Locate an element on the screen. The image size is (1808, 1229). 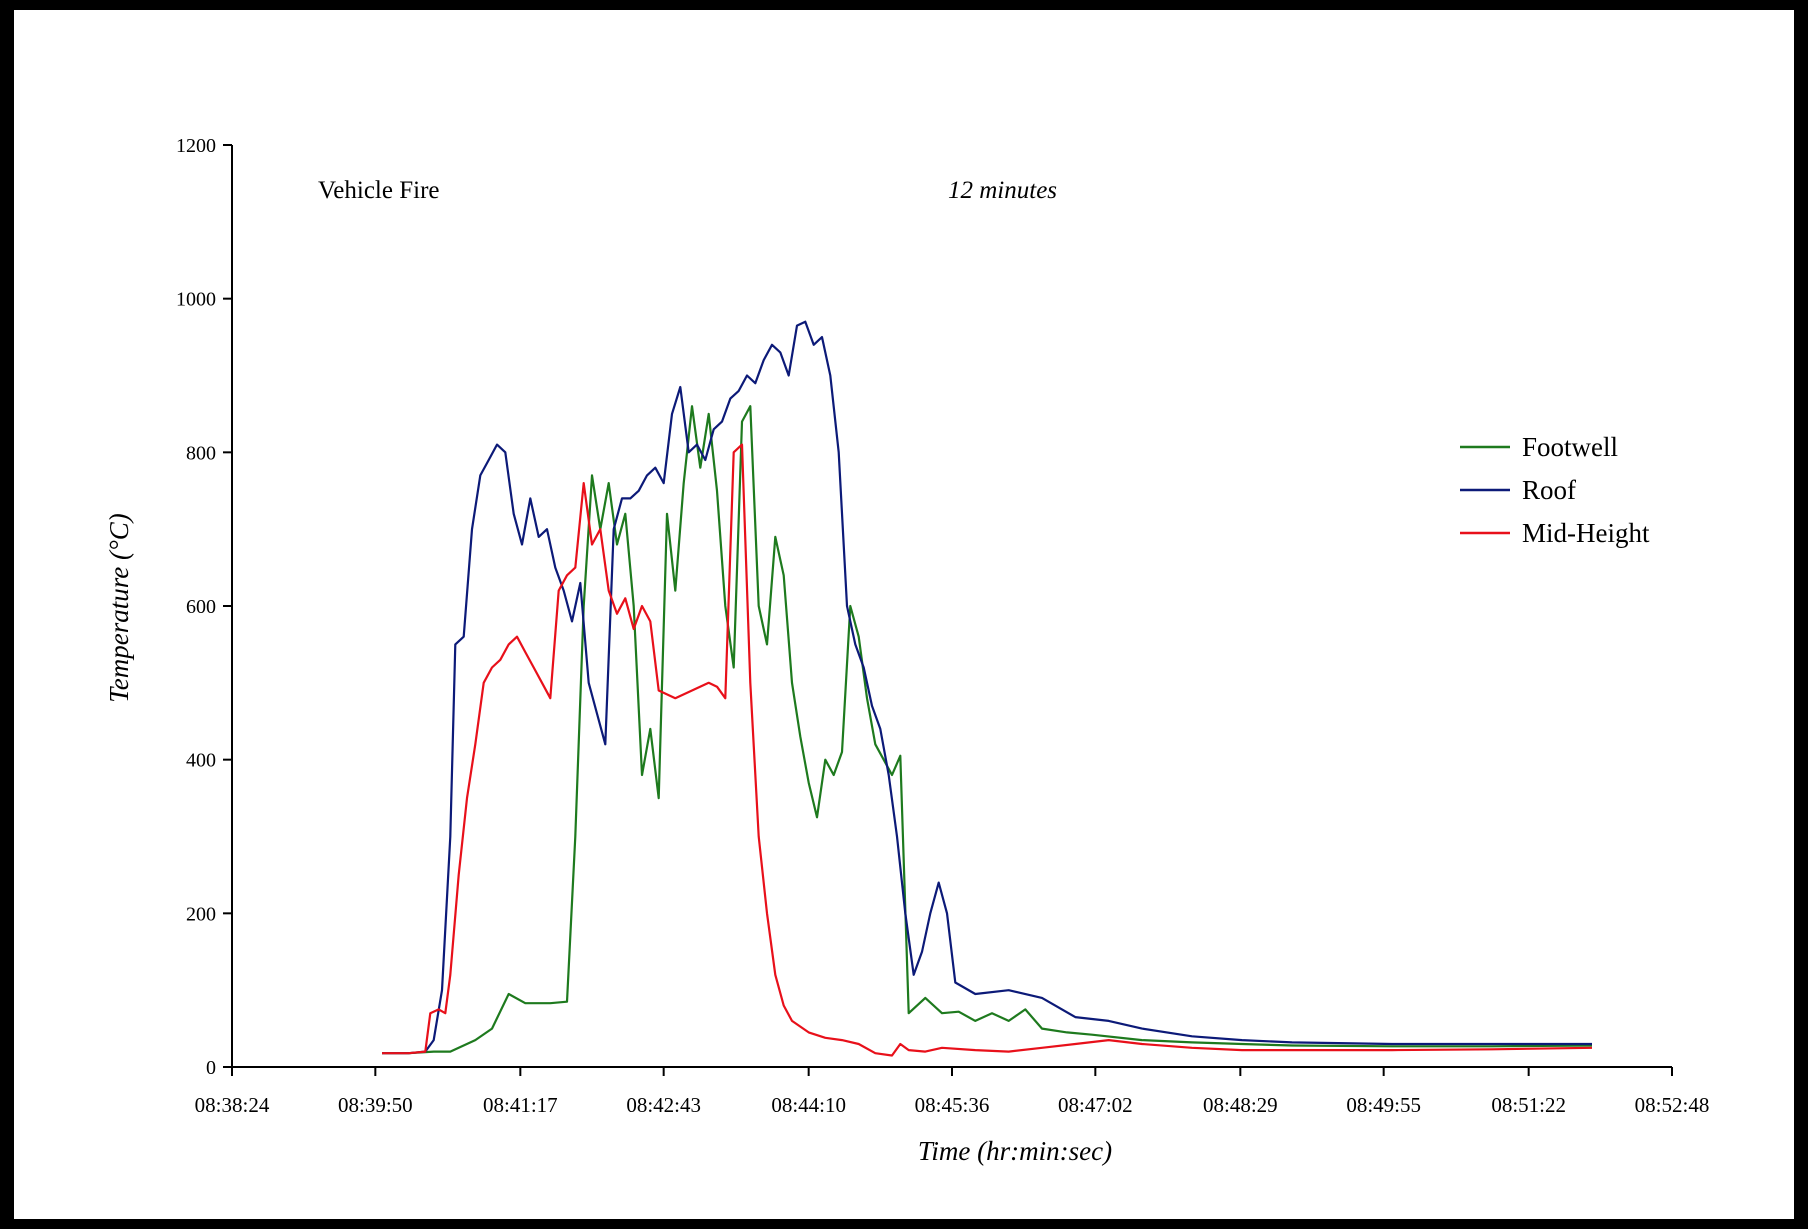
y-tick-label: 800 is located at coordinates (201, 453).